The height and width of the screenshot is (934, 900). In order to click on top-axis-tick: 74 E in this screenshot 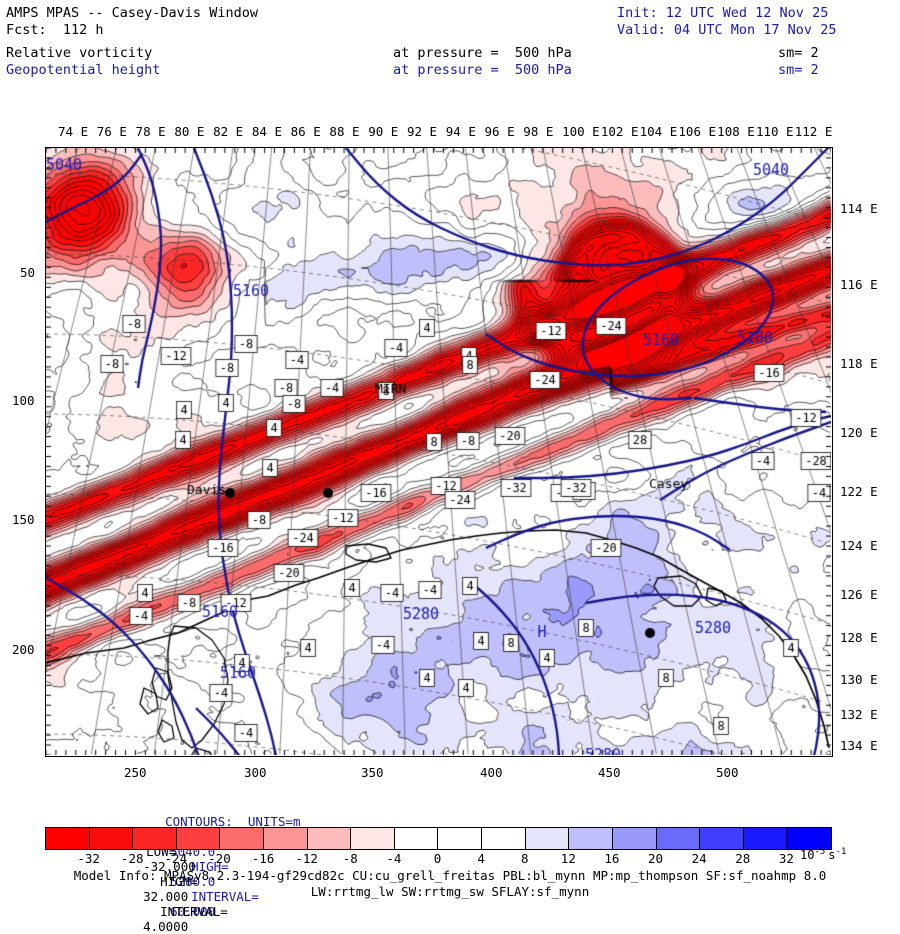, I will do `click(73, 131)`.